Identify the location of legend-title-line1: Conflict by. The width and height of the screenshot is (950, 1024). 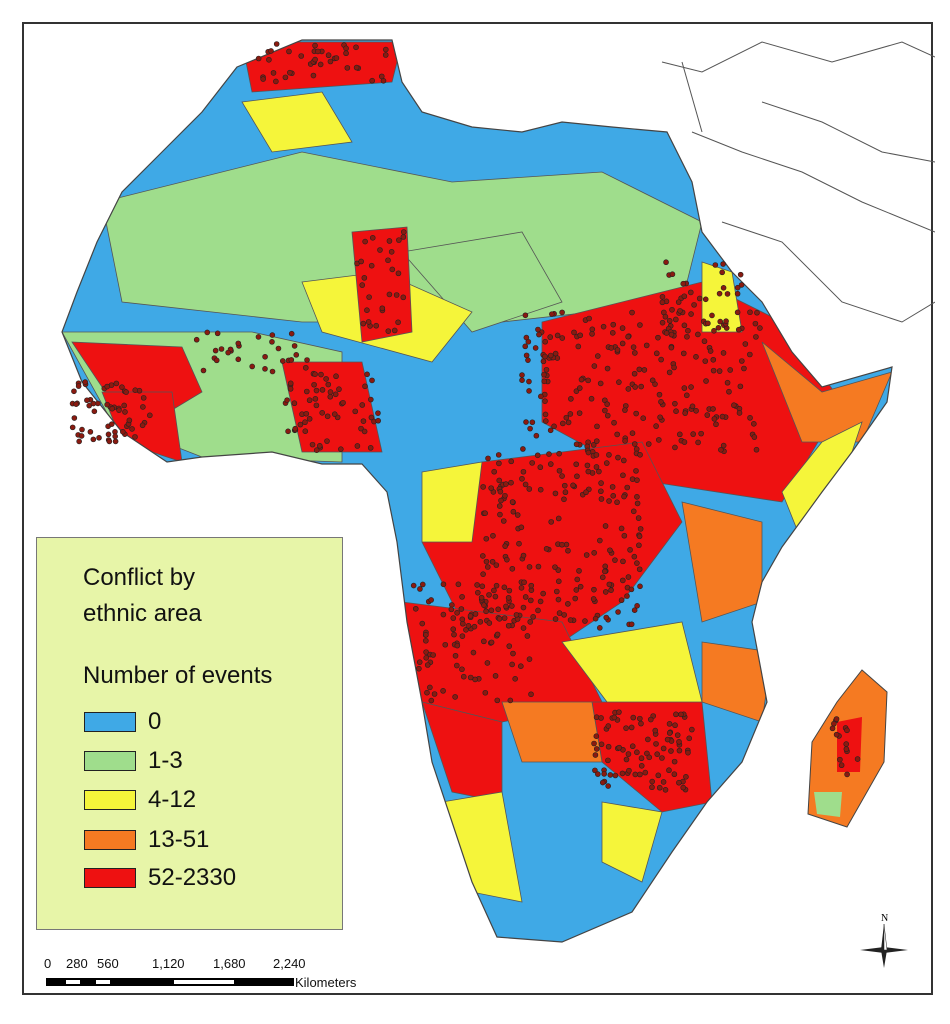
(139, 577).